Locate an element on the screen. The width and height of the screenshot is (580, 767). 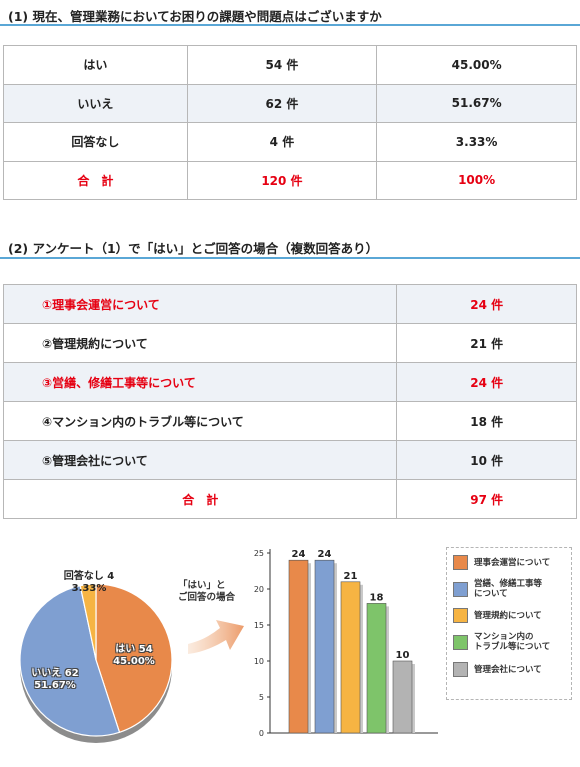
pie-label-line: 45.00% is located at coordinates (134, 661).